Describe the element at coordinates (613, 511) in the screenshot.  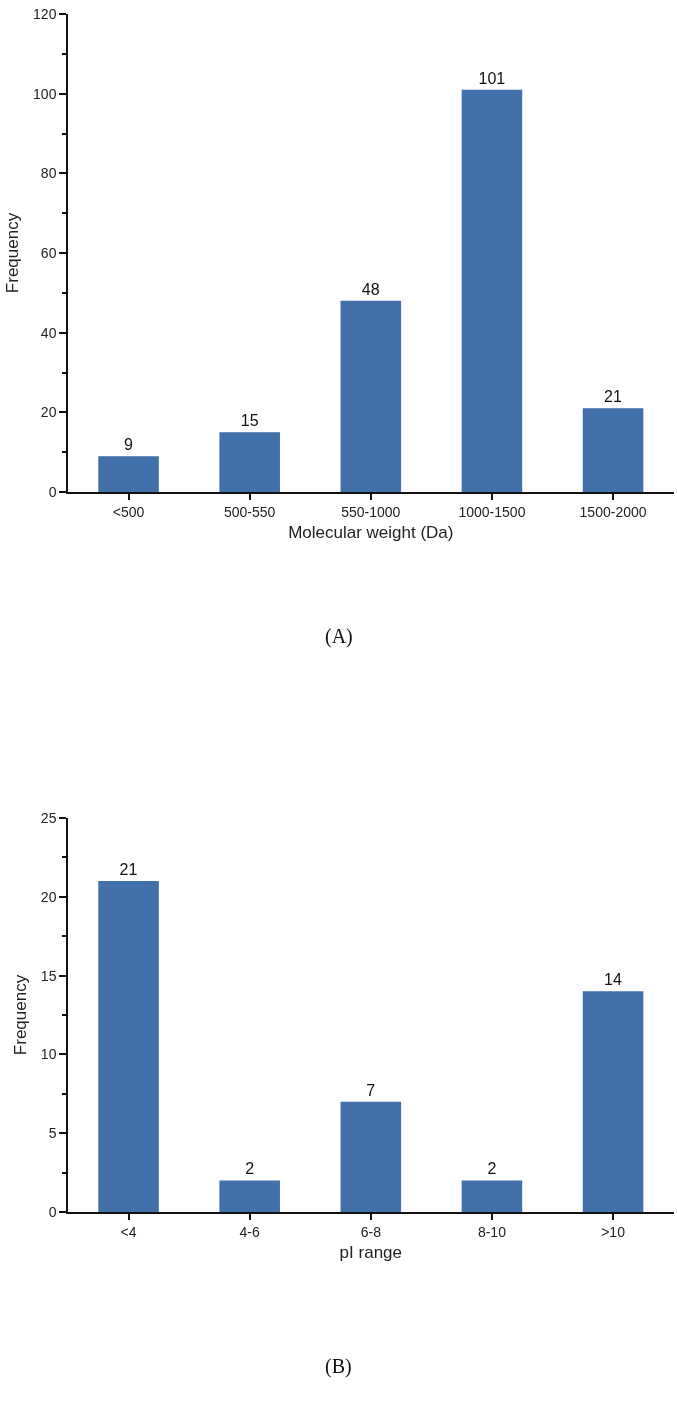
I see `x-tick-label: 1500-2000` at that location.